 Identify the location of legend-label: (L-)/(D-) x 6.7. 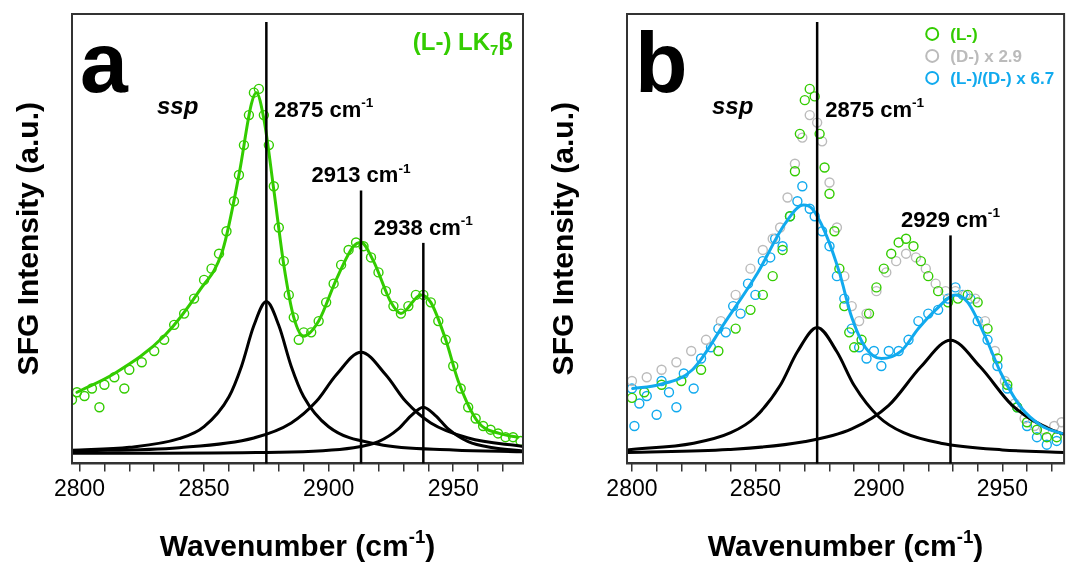
(1002, 78).